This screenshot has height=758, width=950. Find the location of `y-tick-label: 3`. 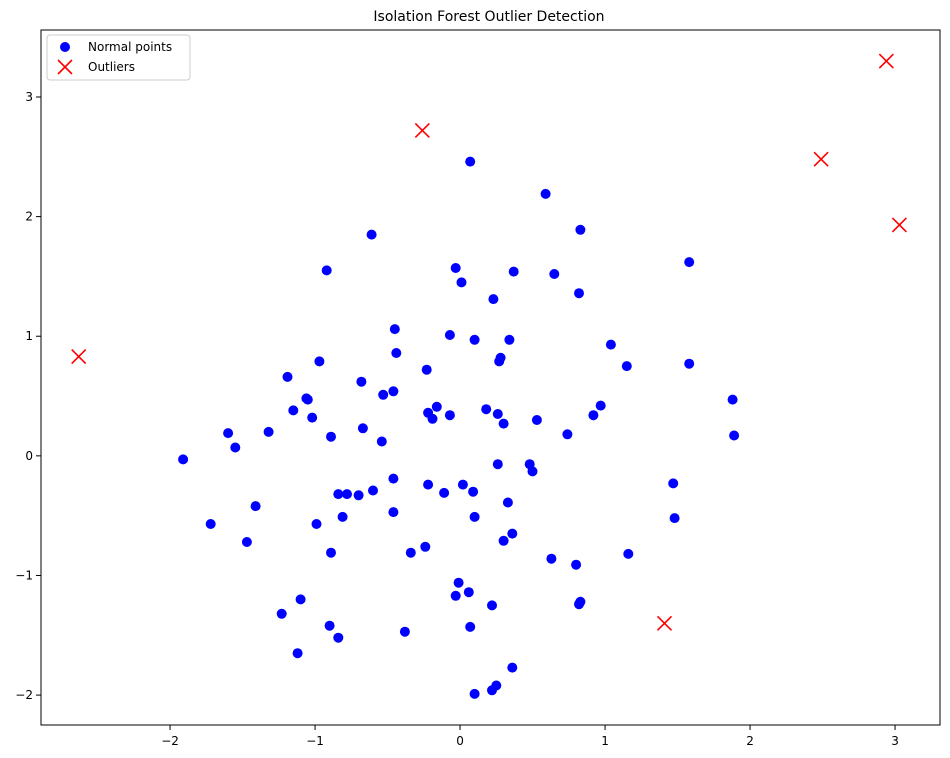

y-tick-label: 3 is located at coordinates (29, 97).